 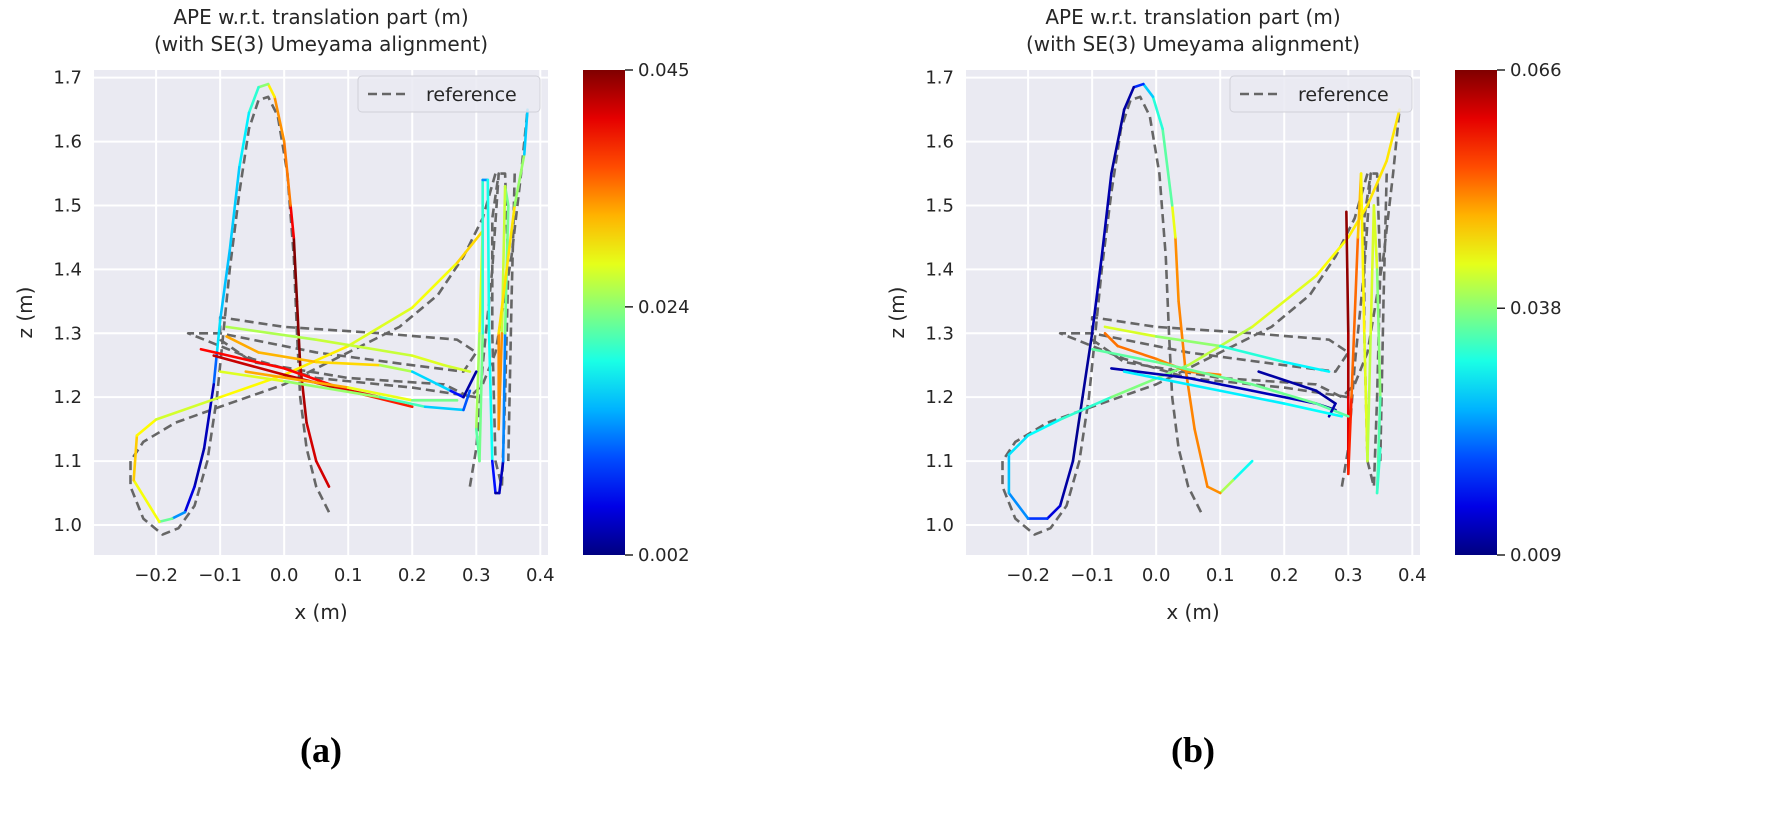 I want to click on y-tick-label: 1.5, so click(x=939, y=205).